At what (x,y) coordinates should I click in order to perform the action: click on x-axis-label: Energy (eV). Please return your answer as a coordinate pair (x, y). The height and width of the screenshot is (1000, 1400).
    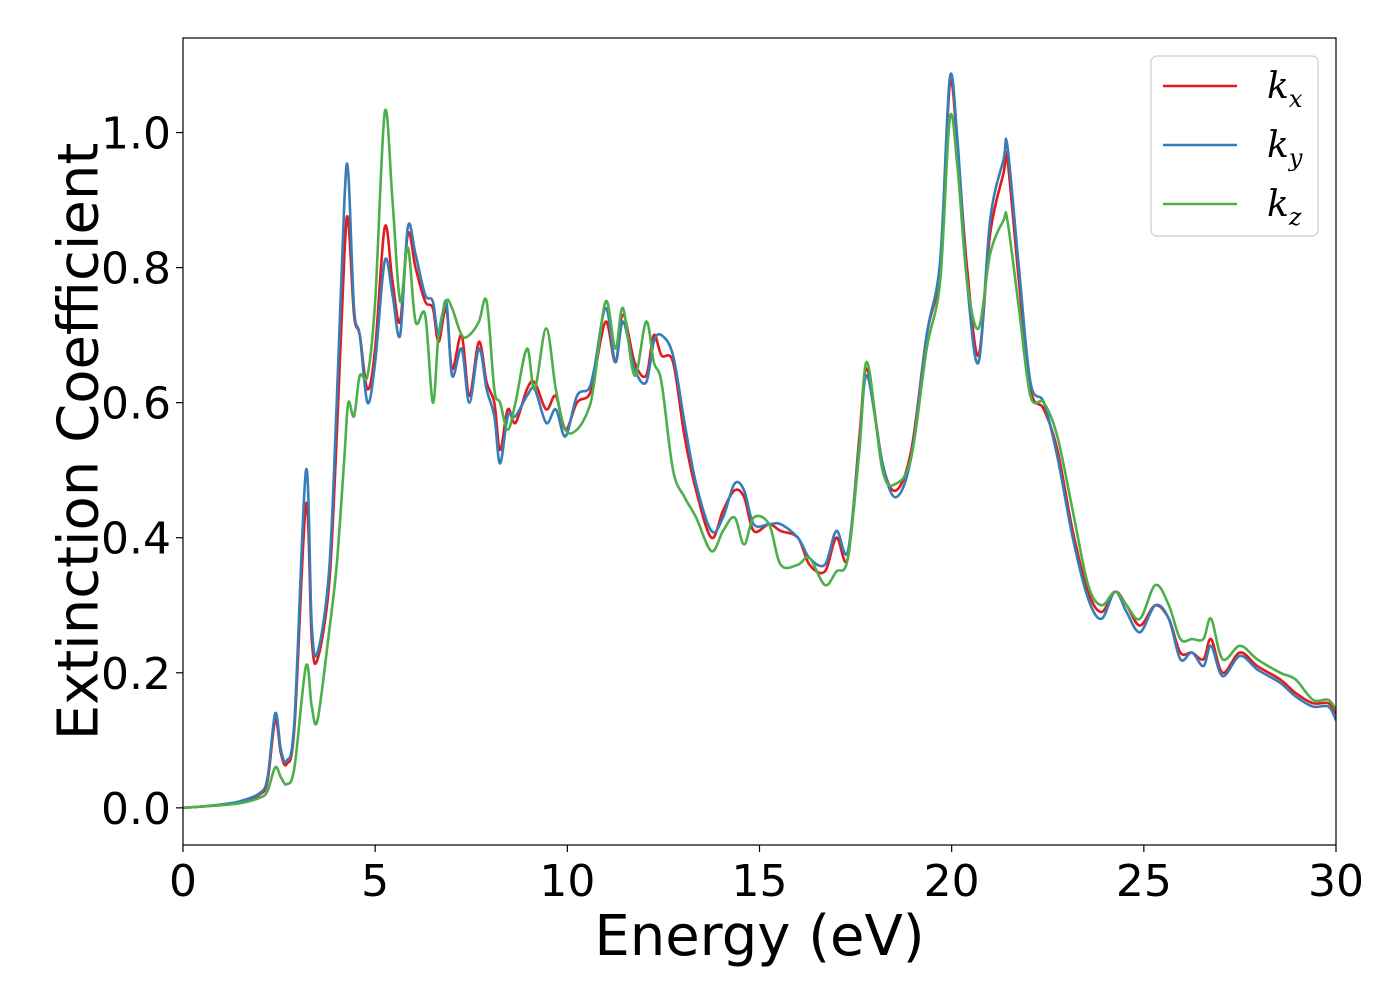
    Looking at the image, I should click on (759, 936).